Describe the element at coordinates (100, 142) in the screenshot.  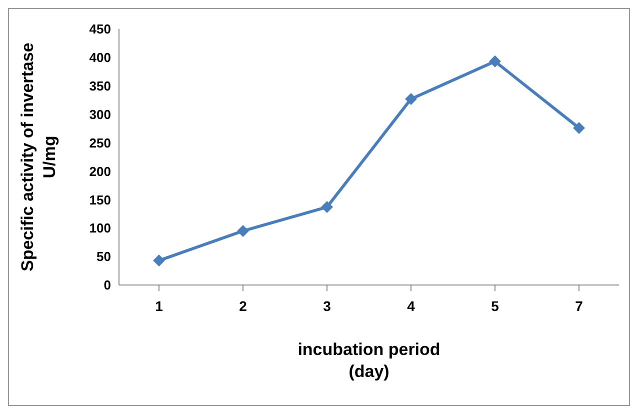
I see `y-tick-label: 250` at that location.